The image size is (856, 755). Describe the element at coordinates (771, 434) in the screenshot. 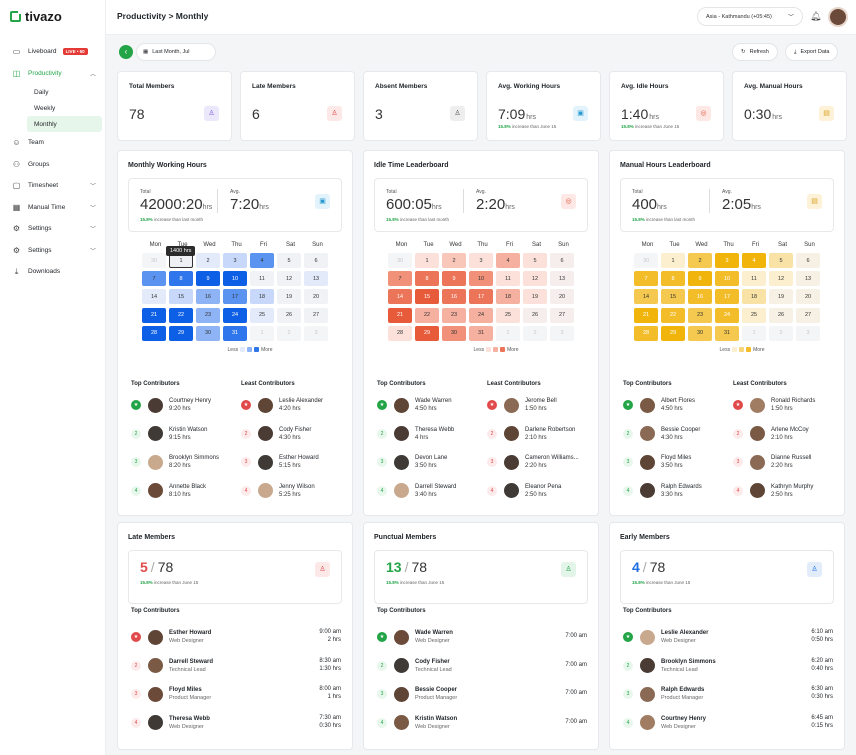

I see `contributor-row: 2 Arlene McCoy 2:10 hrs` at that location.